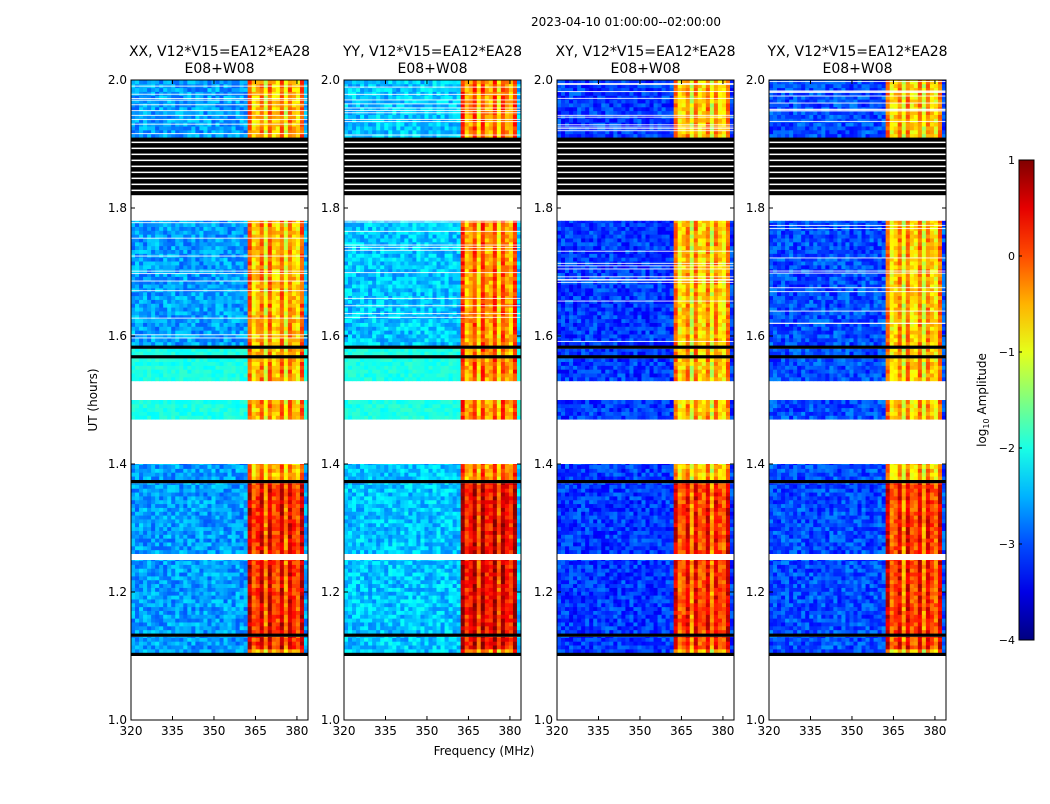 This screenshot has height=804, width=1050. Describe the element at coordinates (219, 281) in the screenshot. I see `flag-streak` at that location.